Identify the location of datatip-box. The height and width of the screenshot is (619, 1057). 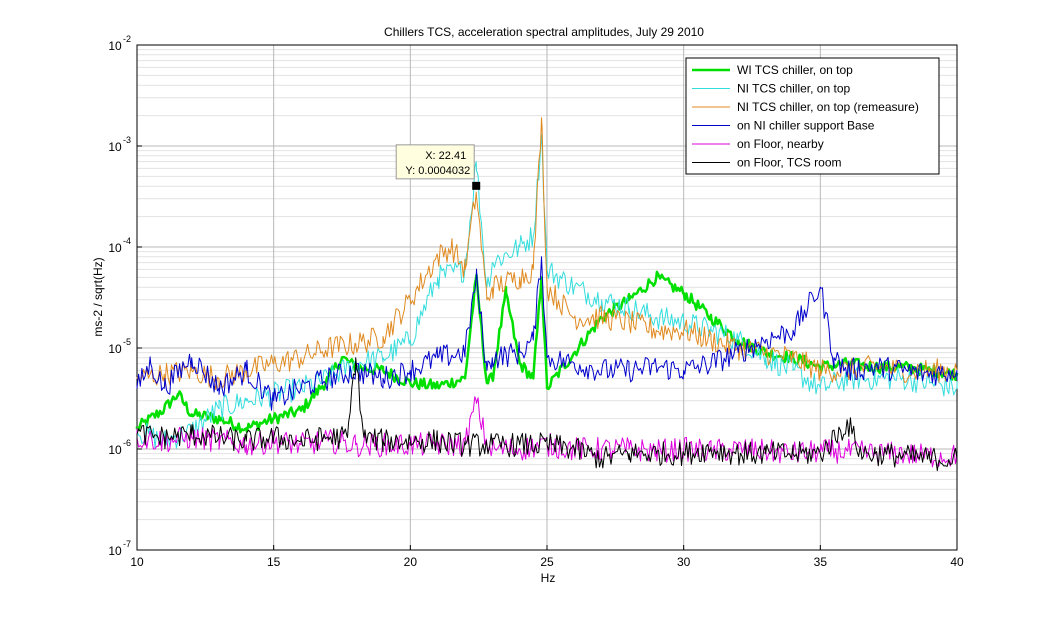
(435, 162).